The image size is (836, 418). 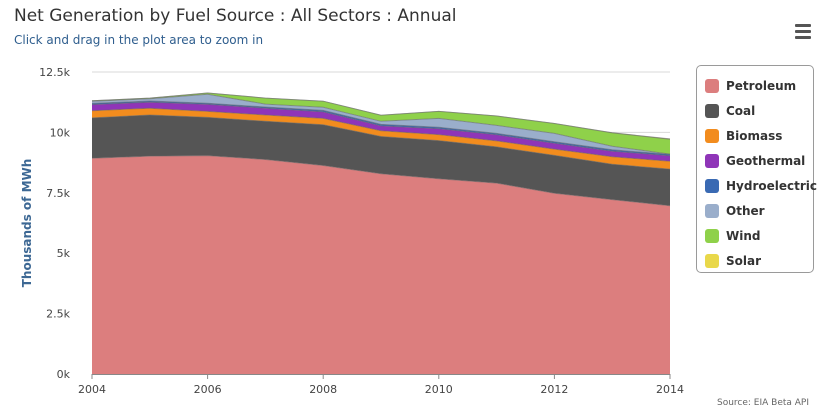 I want to click on legend-item-solar: Solar, so click(x=759, y=260).